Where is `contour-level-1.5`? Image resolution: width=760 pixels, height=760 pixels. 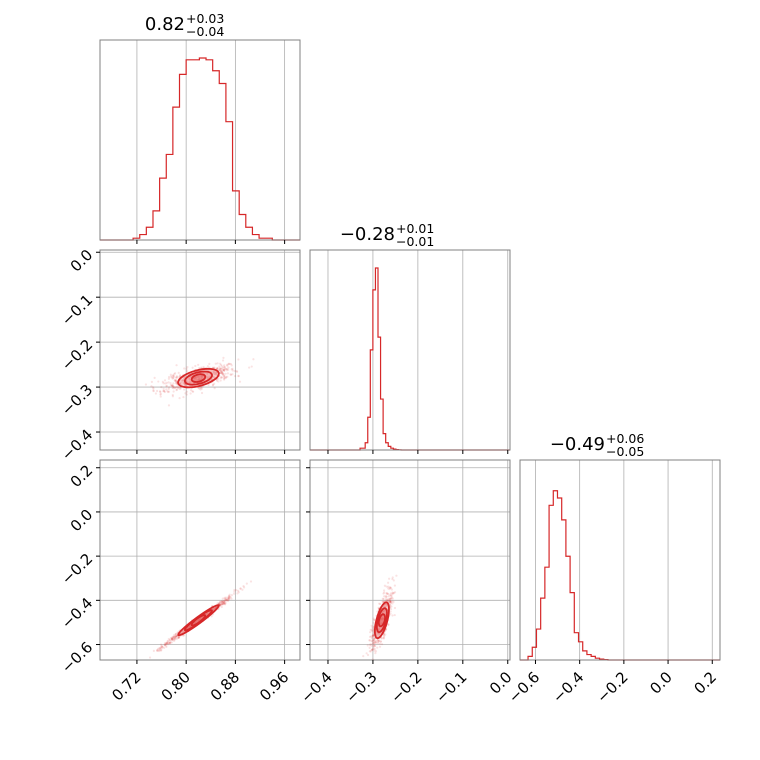 contour-level-1.5 is located at coordinates (198, 378).